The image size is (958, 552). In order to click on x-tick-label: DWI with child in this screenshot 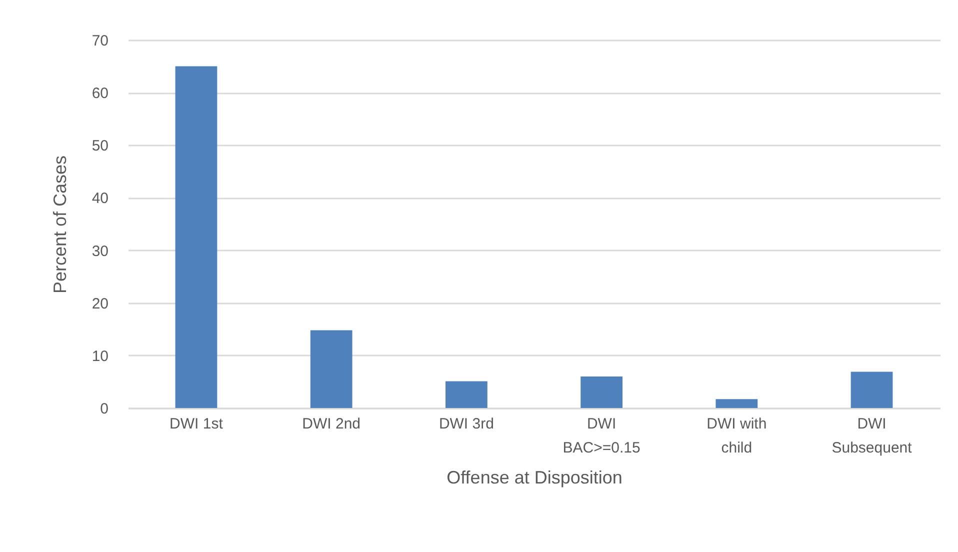, I will do `click(736, 436)`.